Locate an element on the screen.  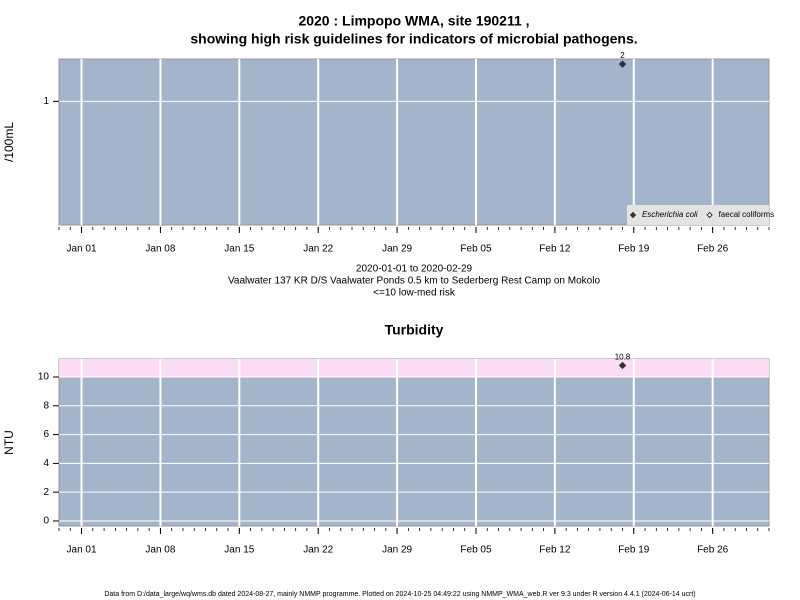
guideline-band is located at coordinates (414, 368).